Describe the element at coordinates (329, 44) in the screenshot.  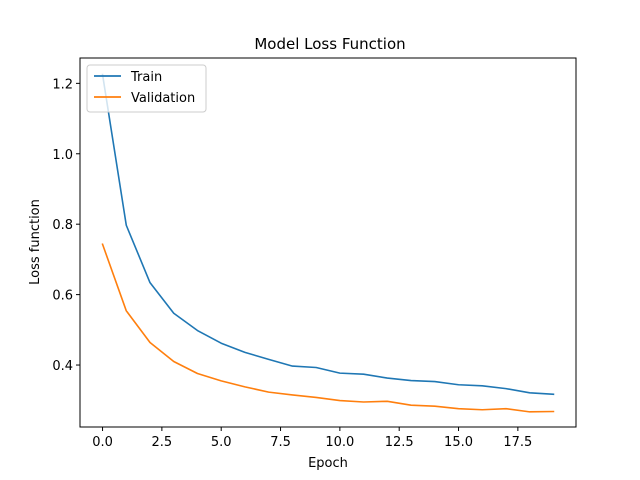
I see `chart-title: Model Loss Function` at that location.